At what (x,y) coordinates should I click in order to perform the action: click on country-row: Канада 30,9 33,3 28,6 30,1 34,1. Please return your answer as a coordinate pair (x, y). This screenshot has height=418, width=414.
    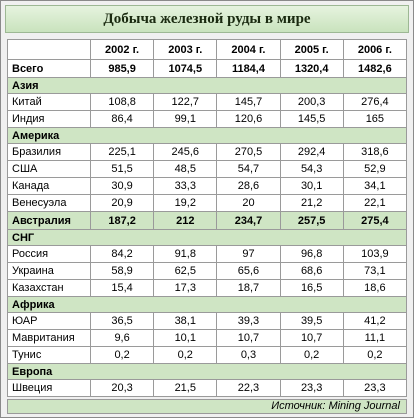
    Looking at the image, I should click on (207, 186).